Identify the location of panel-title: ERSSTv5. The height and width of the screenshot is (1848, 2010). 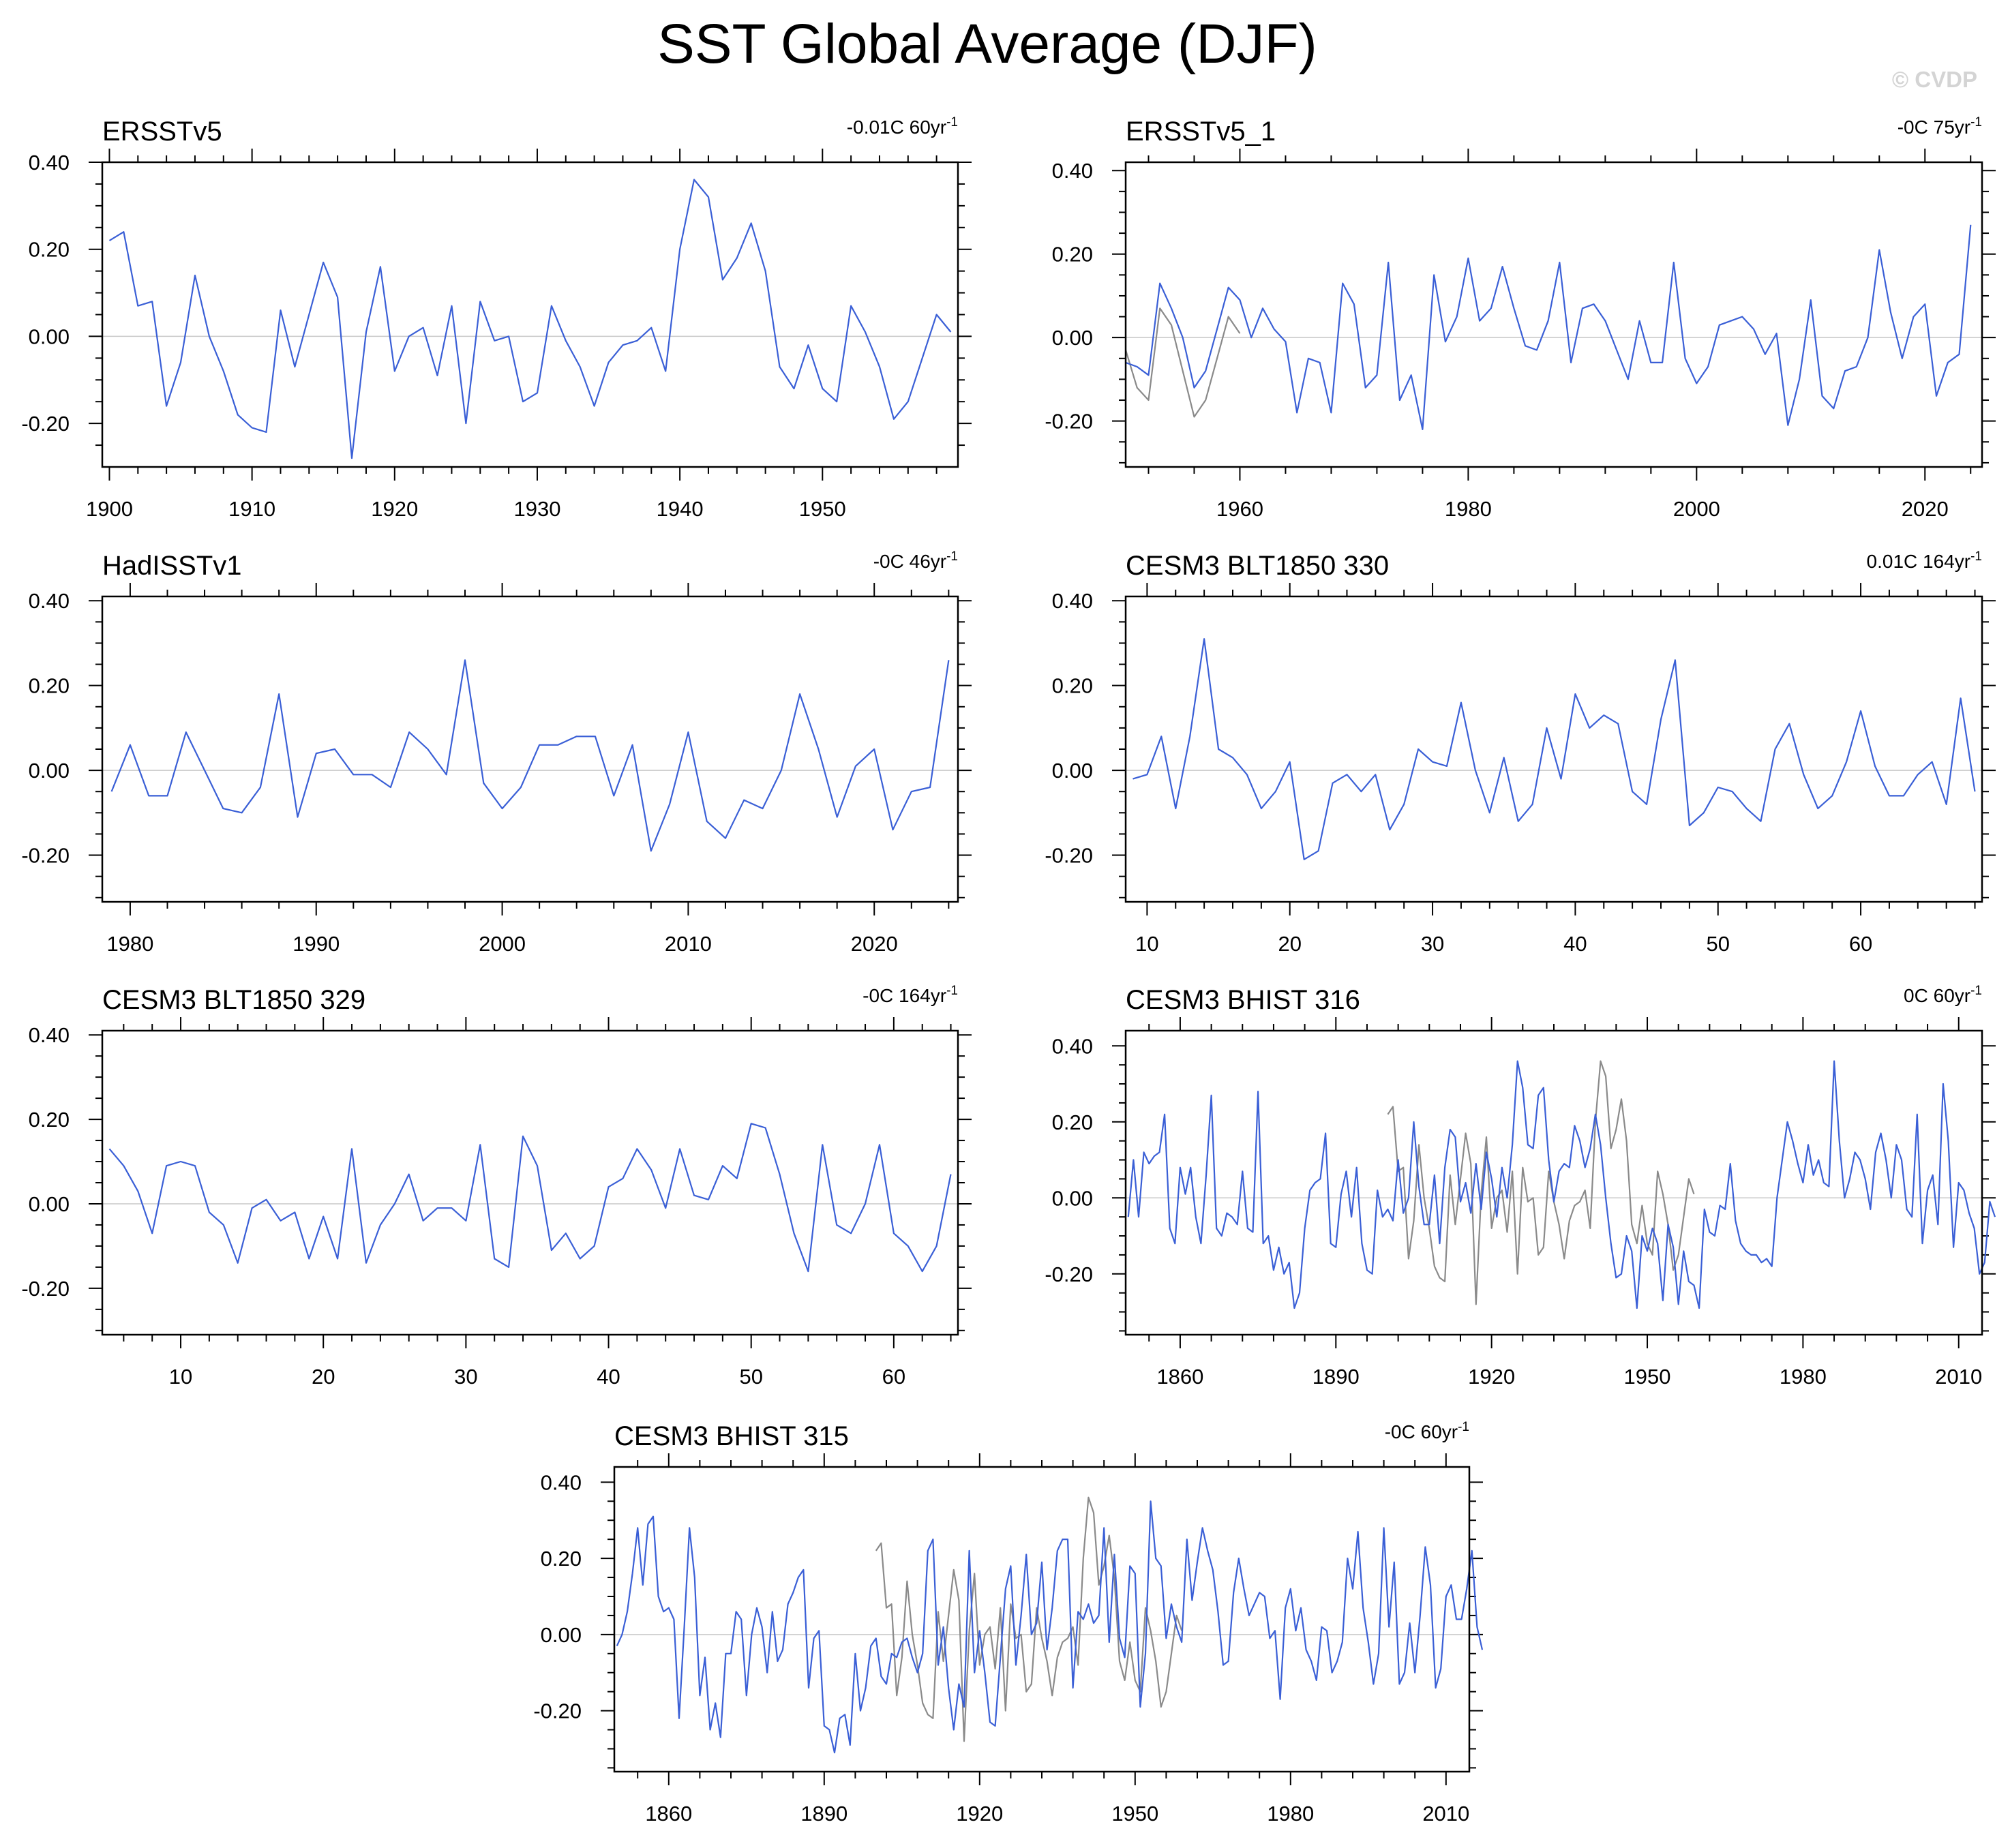
(162, 132).